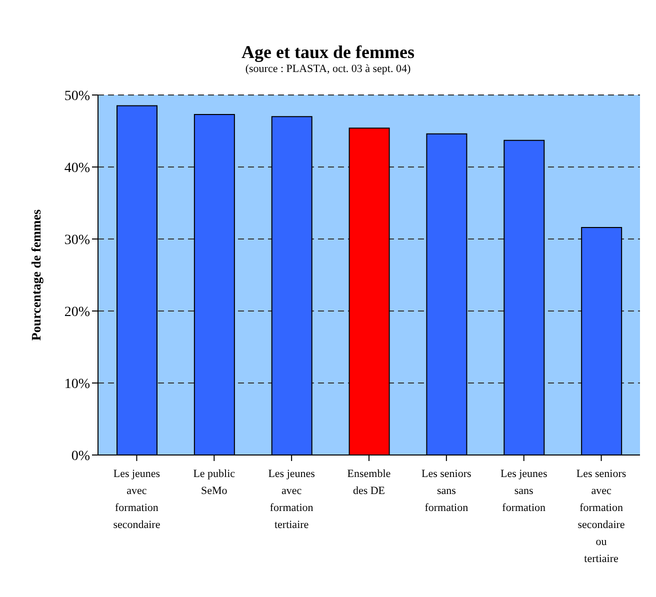 This screenshot has width=656, height=597. Describe the element at coordinates (447, 491) in the screenshot. I see `x-tick-label: Les seniors sans formation` at that location.